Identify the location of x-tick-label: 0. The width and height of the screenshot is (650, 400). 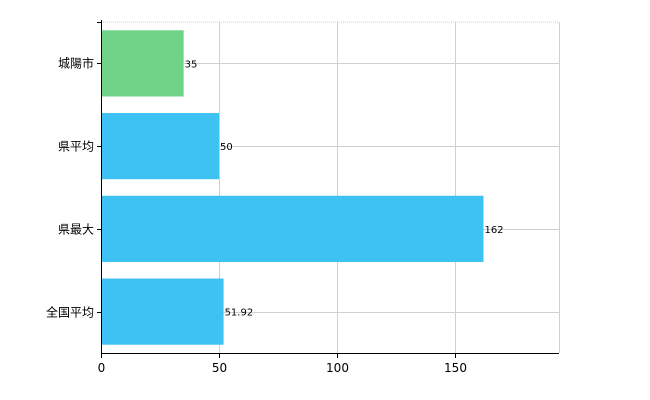
(102, 368).